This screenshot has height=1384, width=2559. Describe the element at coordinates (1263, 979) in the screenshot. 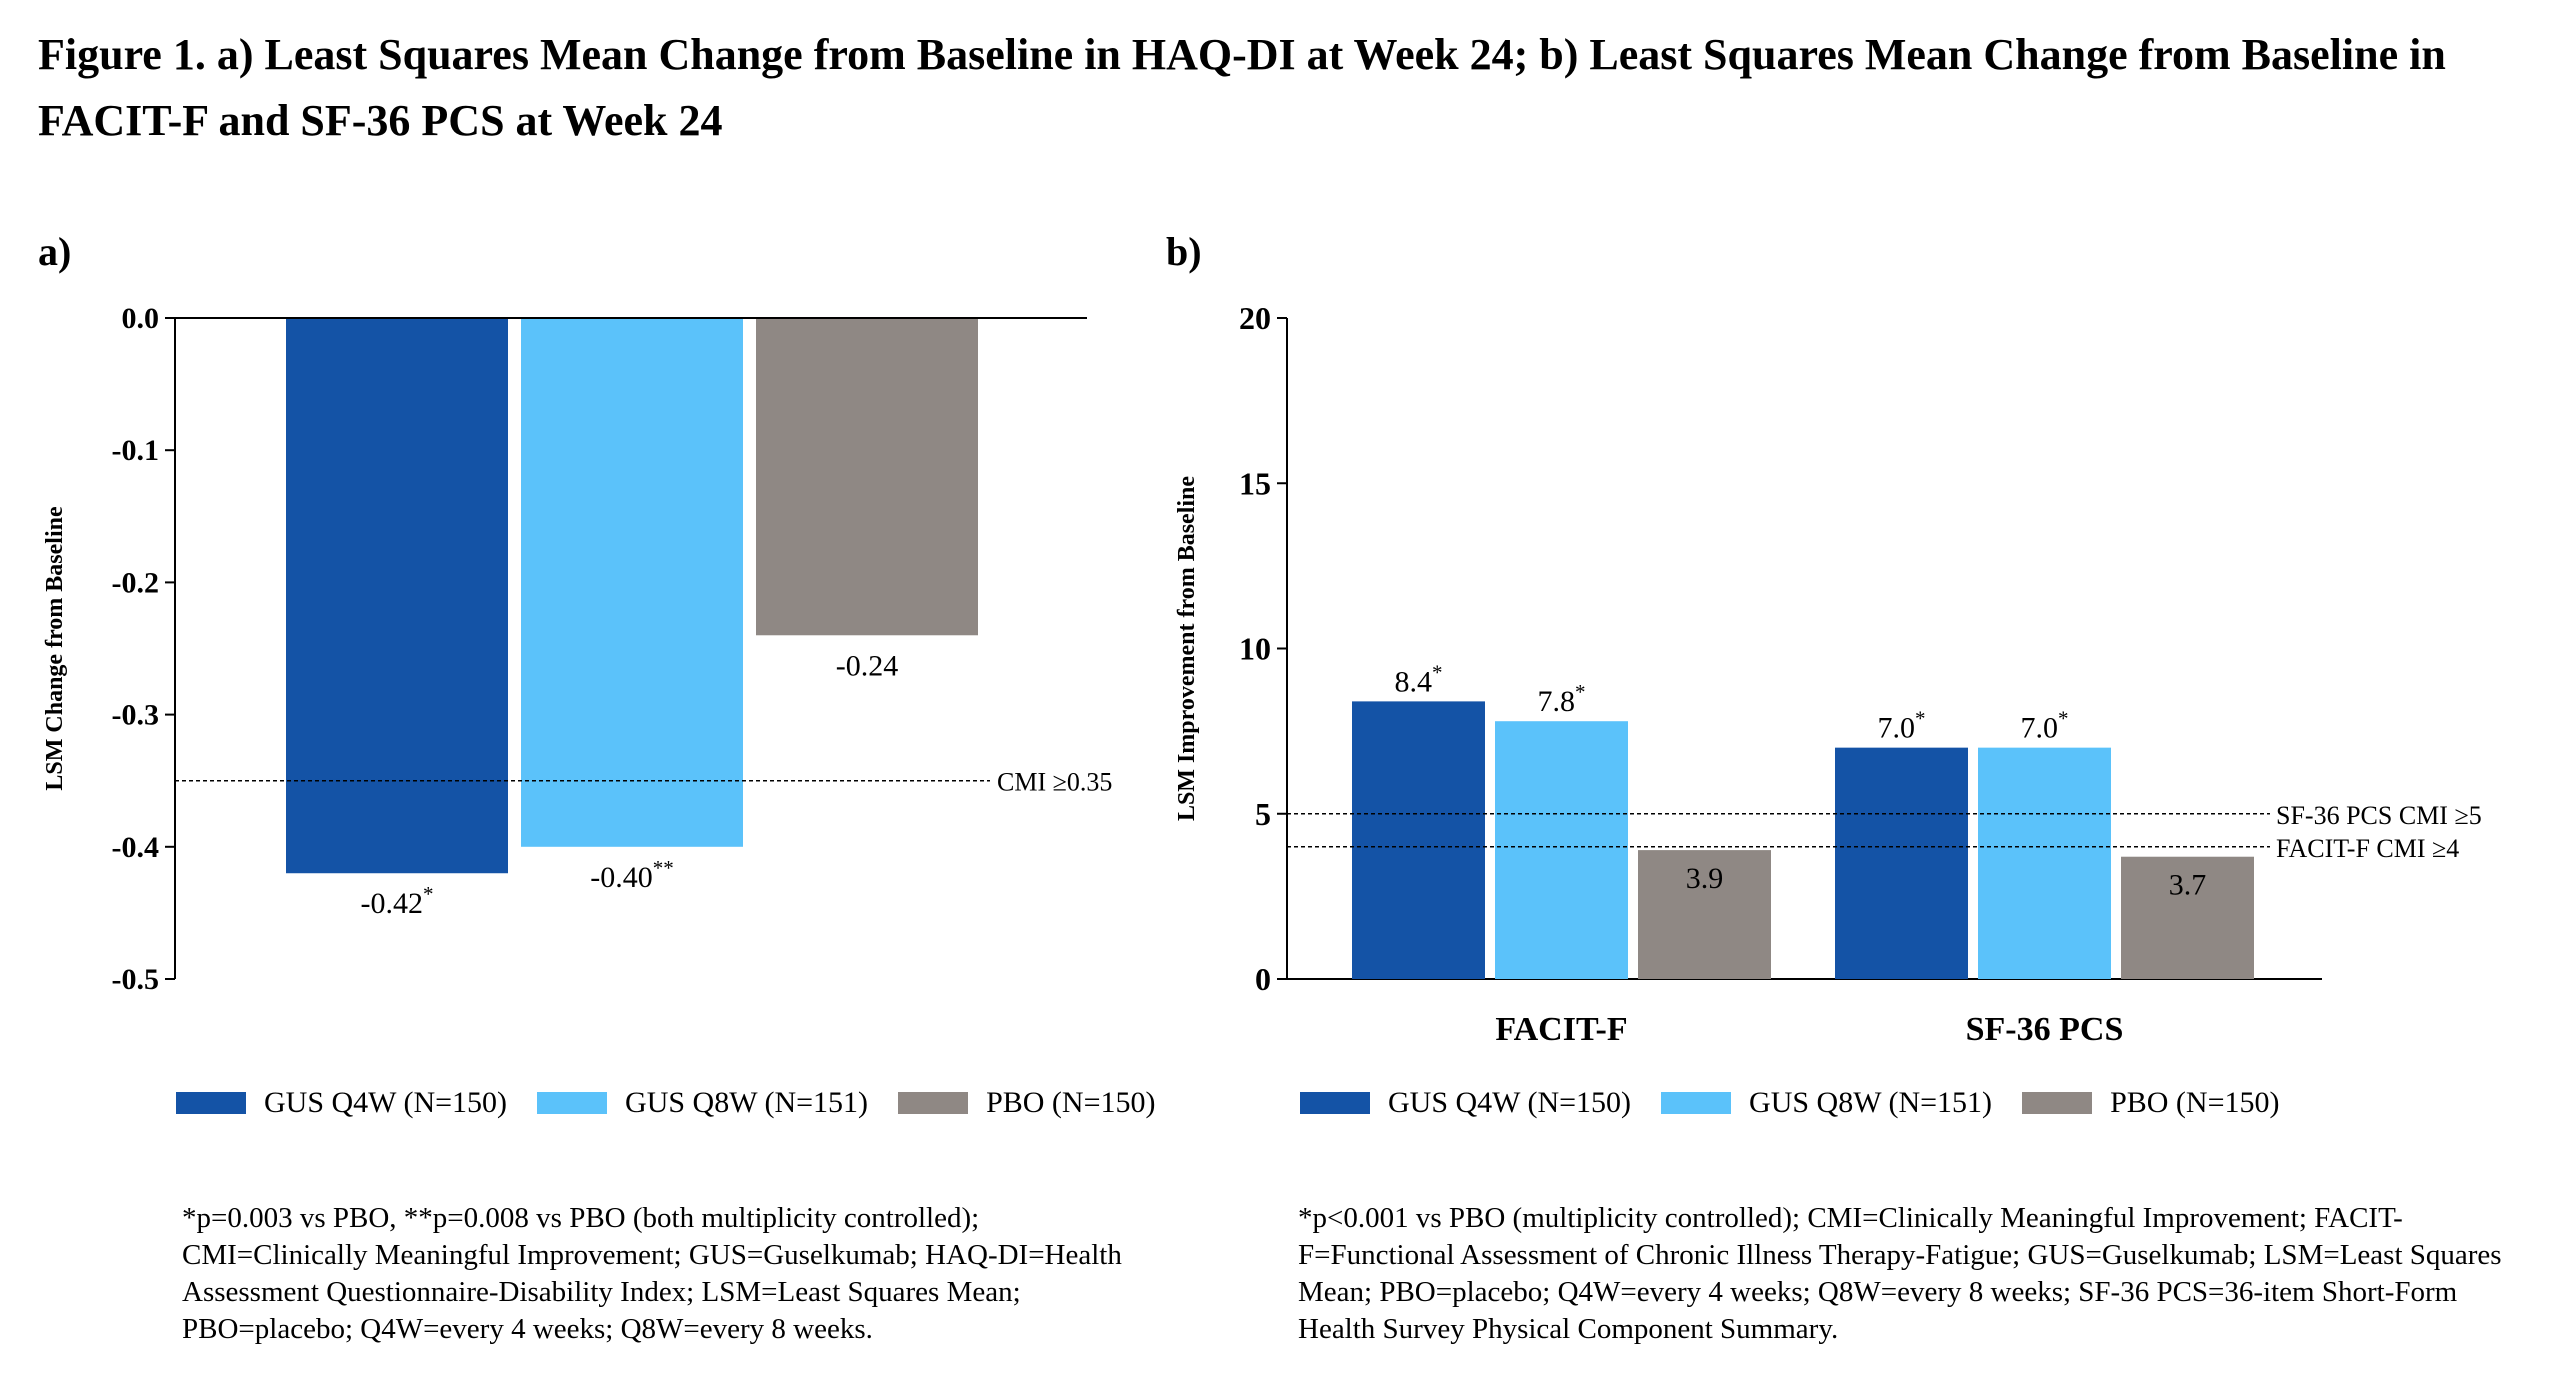

I see `y-tick-label: 0` at that location.